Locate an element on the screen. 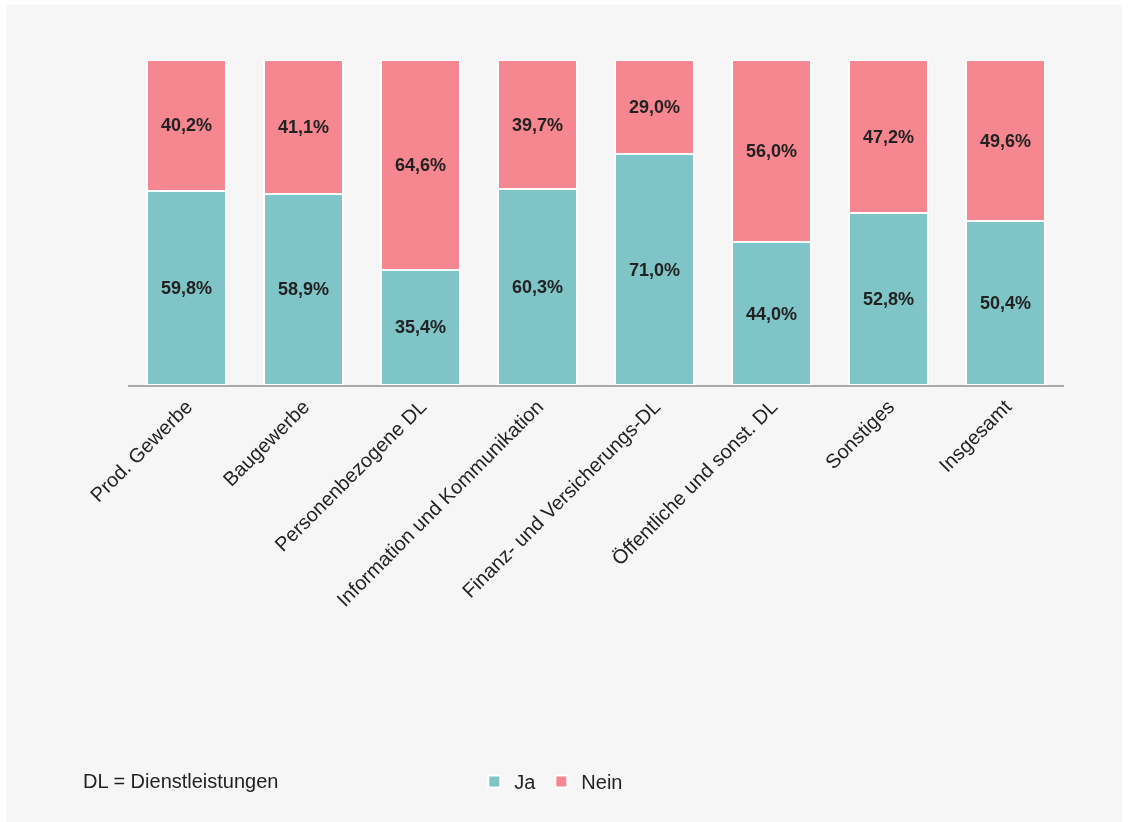 This screenshot has height=822, width=1129. data-label: 40,2% is located at coordinates (186, 125).